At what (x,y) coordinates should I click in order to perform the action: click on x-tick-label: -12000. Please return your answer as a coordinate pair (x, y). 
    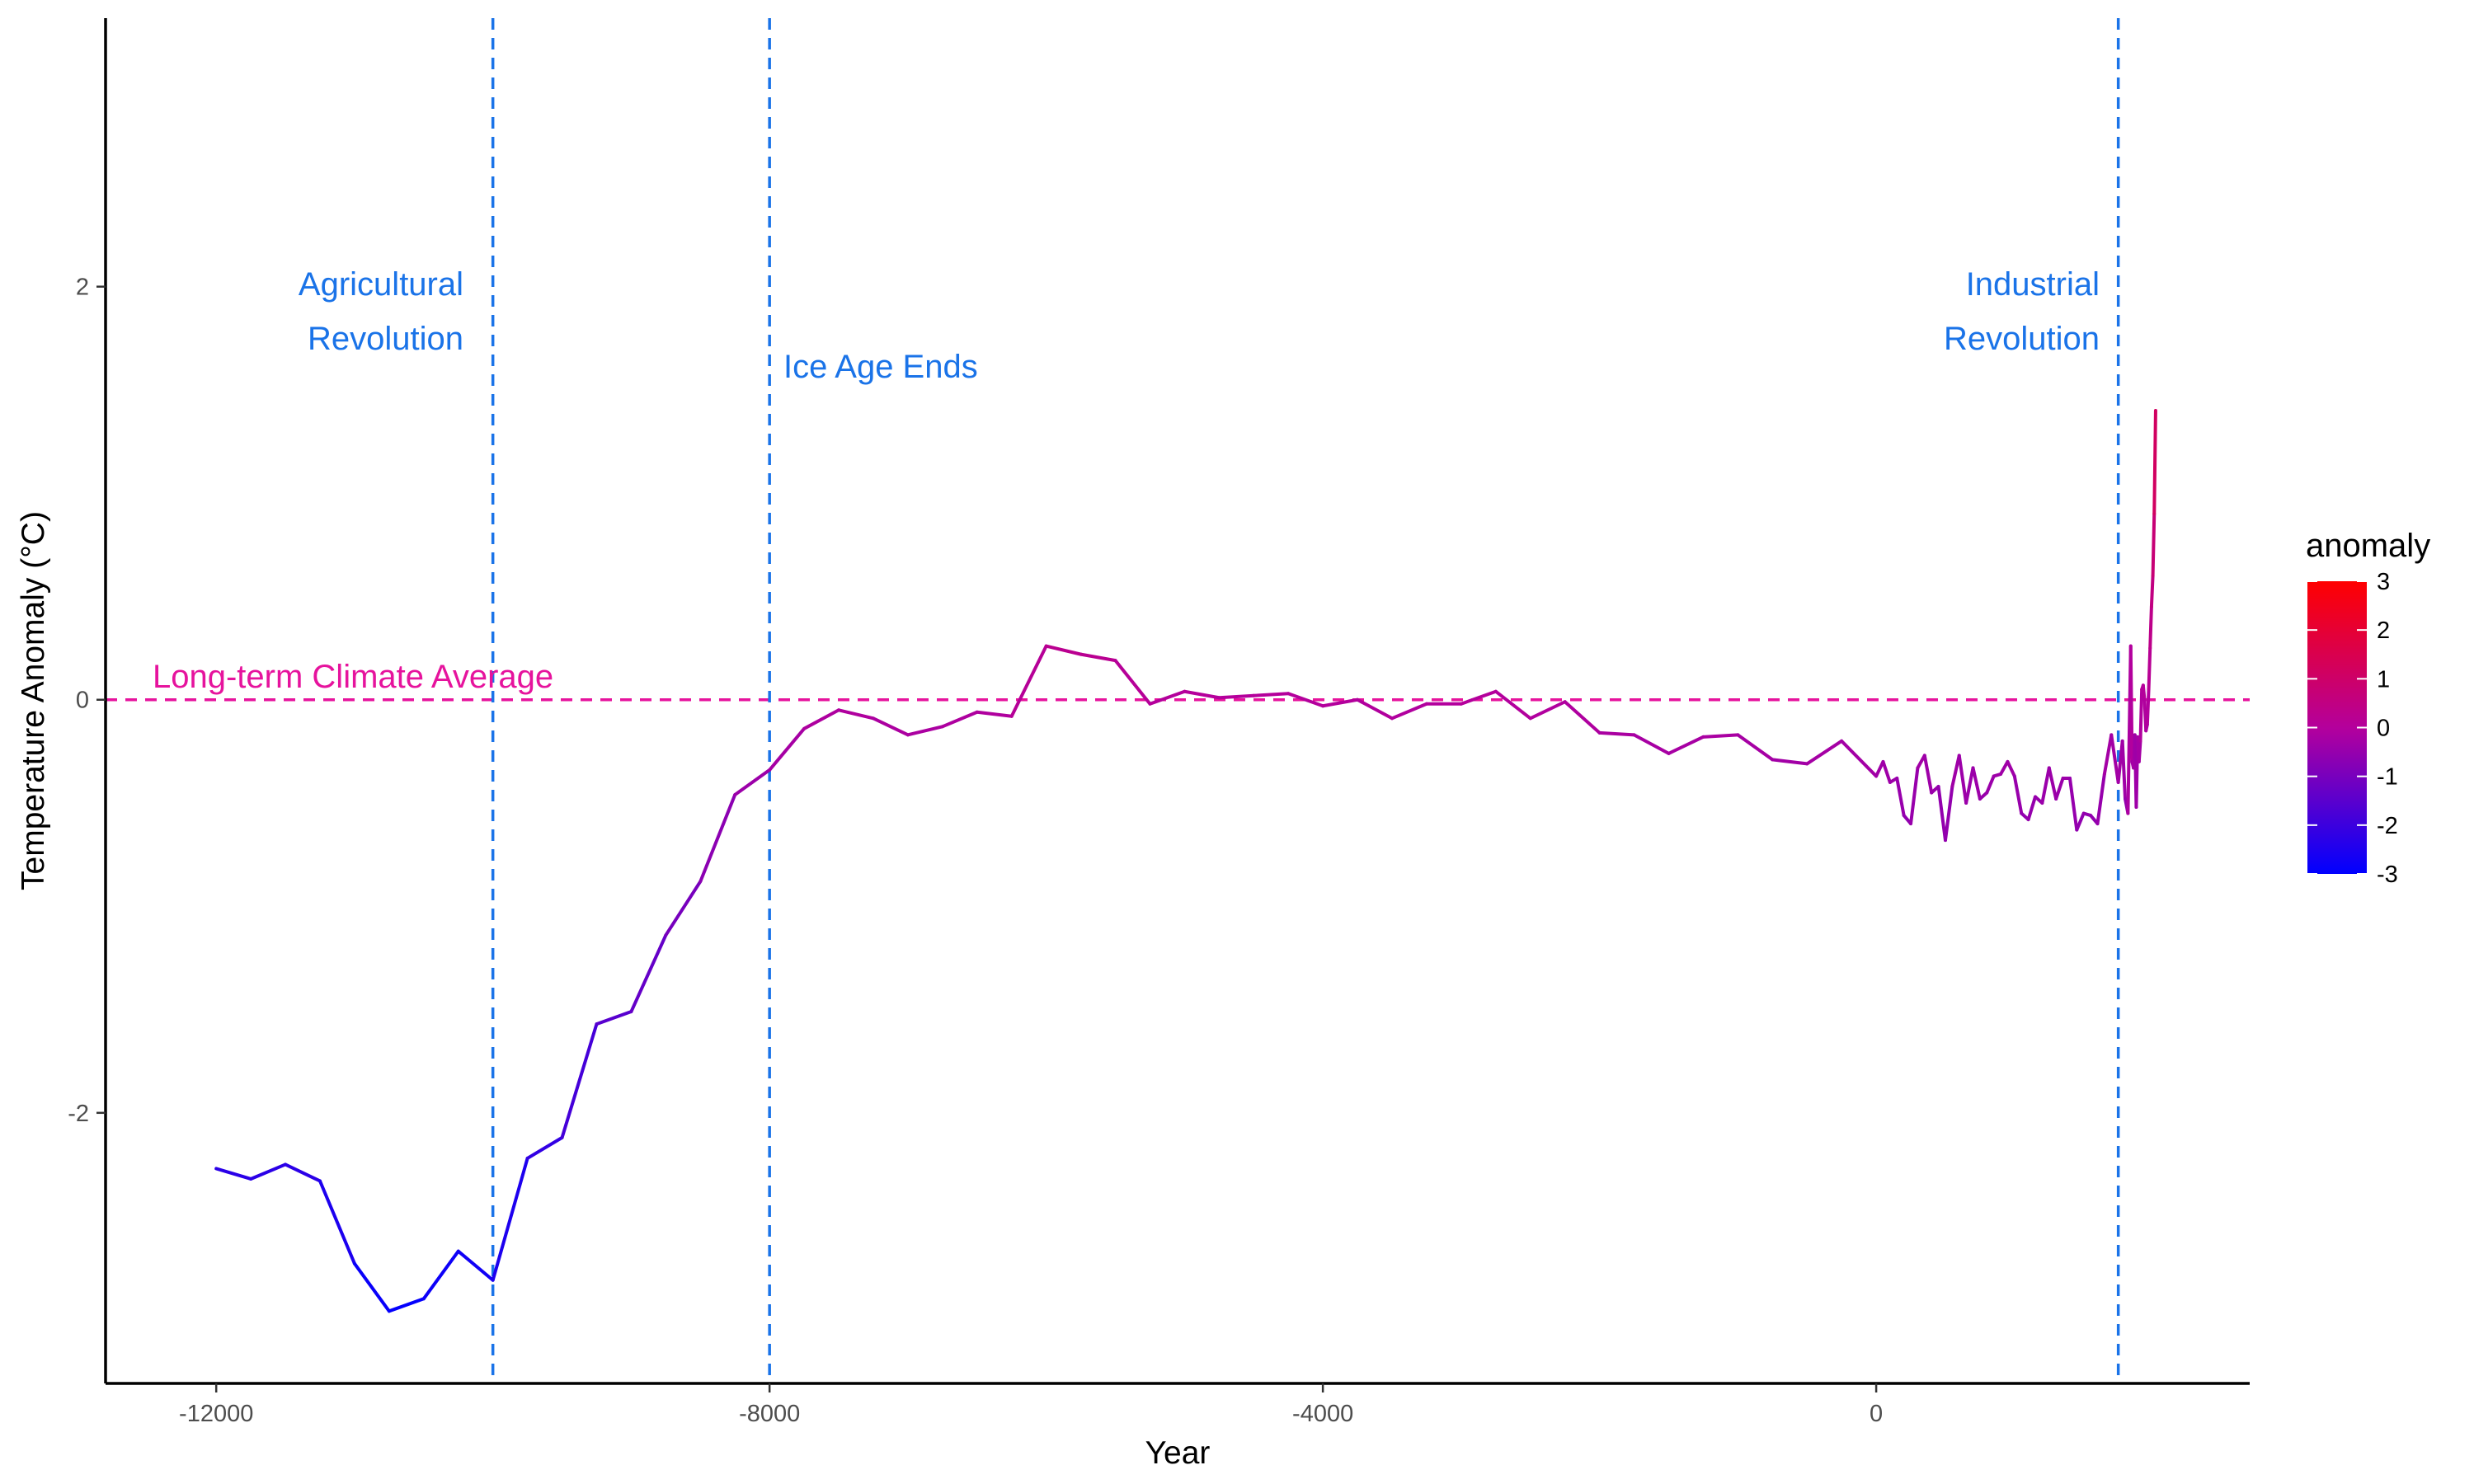
    Looking at the image, I should click on (216, 1414).